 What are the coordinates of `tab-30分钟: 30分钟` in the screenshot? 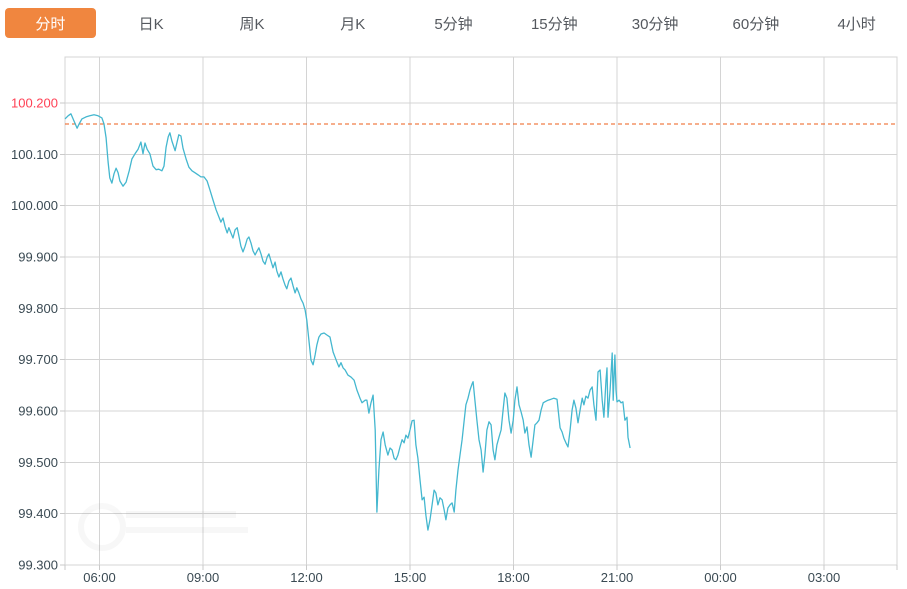 It's located at (655, 24).